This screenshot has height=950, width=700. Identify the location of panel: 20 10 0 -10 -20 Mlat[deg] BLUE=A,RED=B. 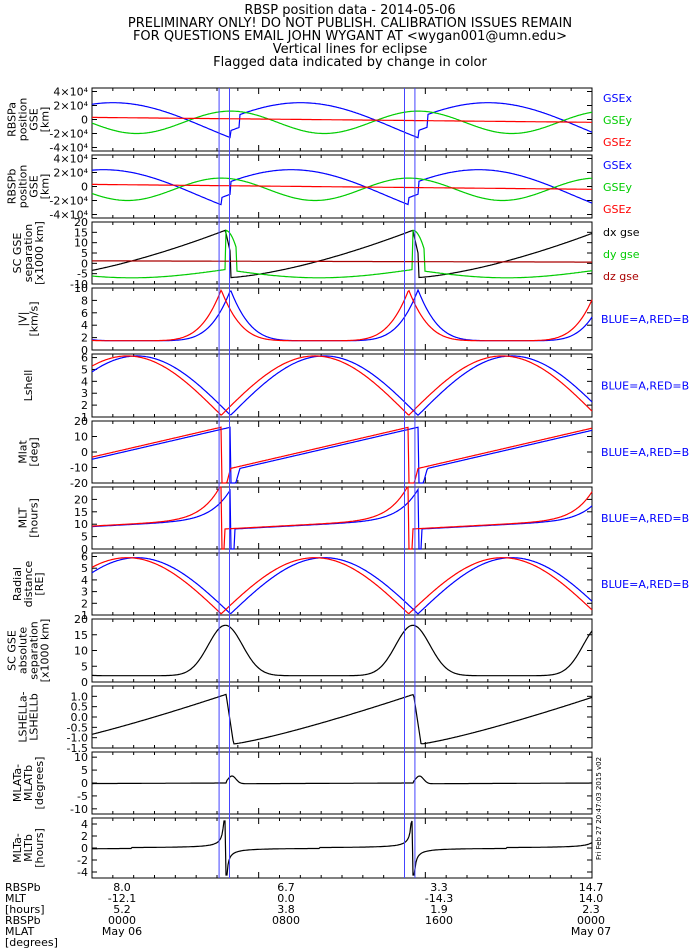
(353, 452).